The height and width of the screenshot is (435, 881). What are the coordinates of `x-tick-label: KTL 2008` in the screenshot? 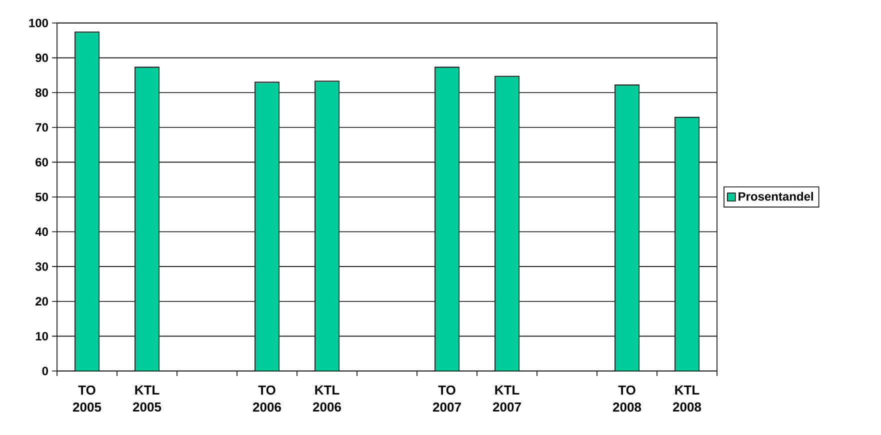 It's located at (687, 399).